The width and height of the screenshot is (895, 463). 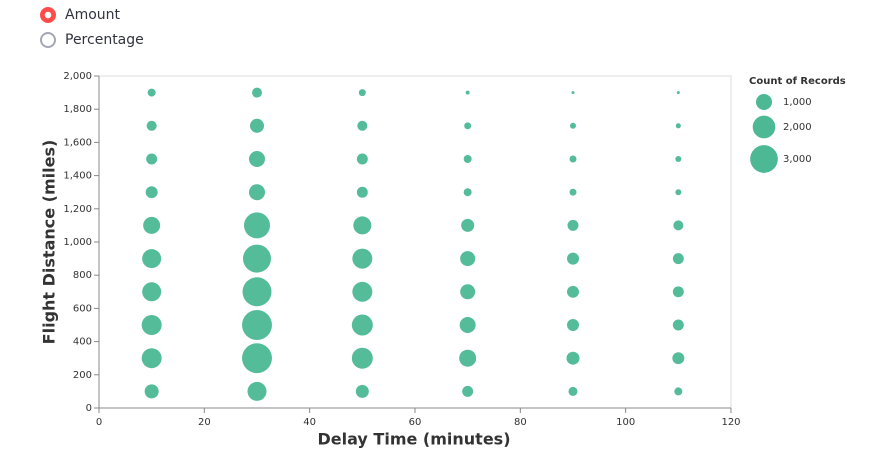 I want to click on x-tick-label: 120, so click(x=730, y=422).